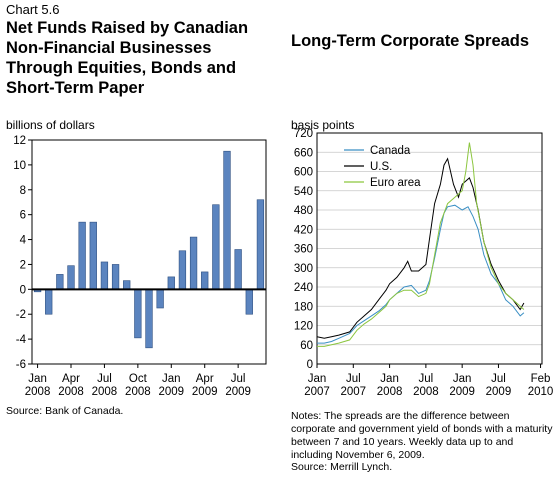  Describe the element at coordinates (410, 41) in the screenshot. I see `right-chart-title: Long-Term Corporate Spreads` at that location.